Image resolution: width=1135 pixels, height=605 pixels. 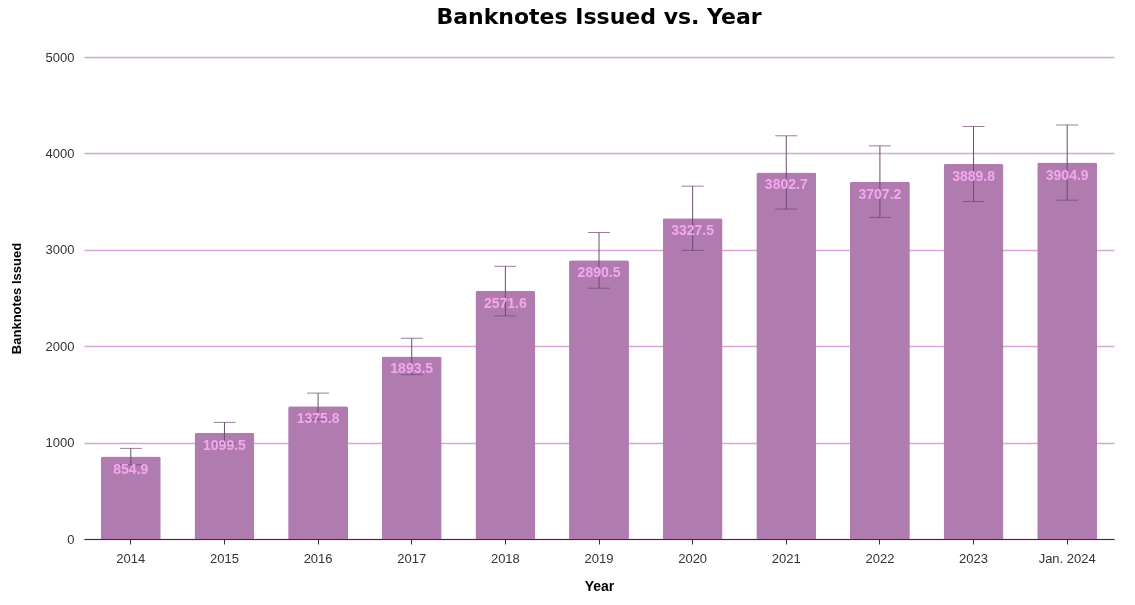 I want to click on x-tick-label: 2017, so click(x=412, y=558).